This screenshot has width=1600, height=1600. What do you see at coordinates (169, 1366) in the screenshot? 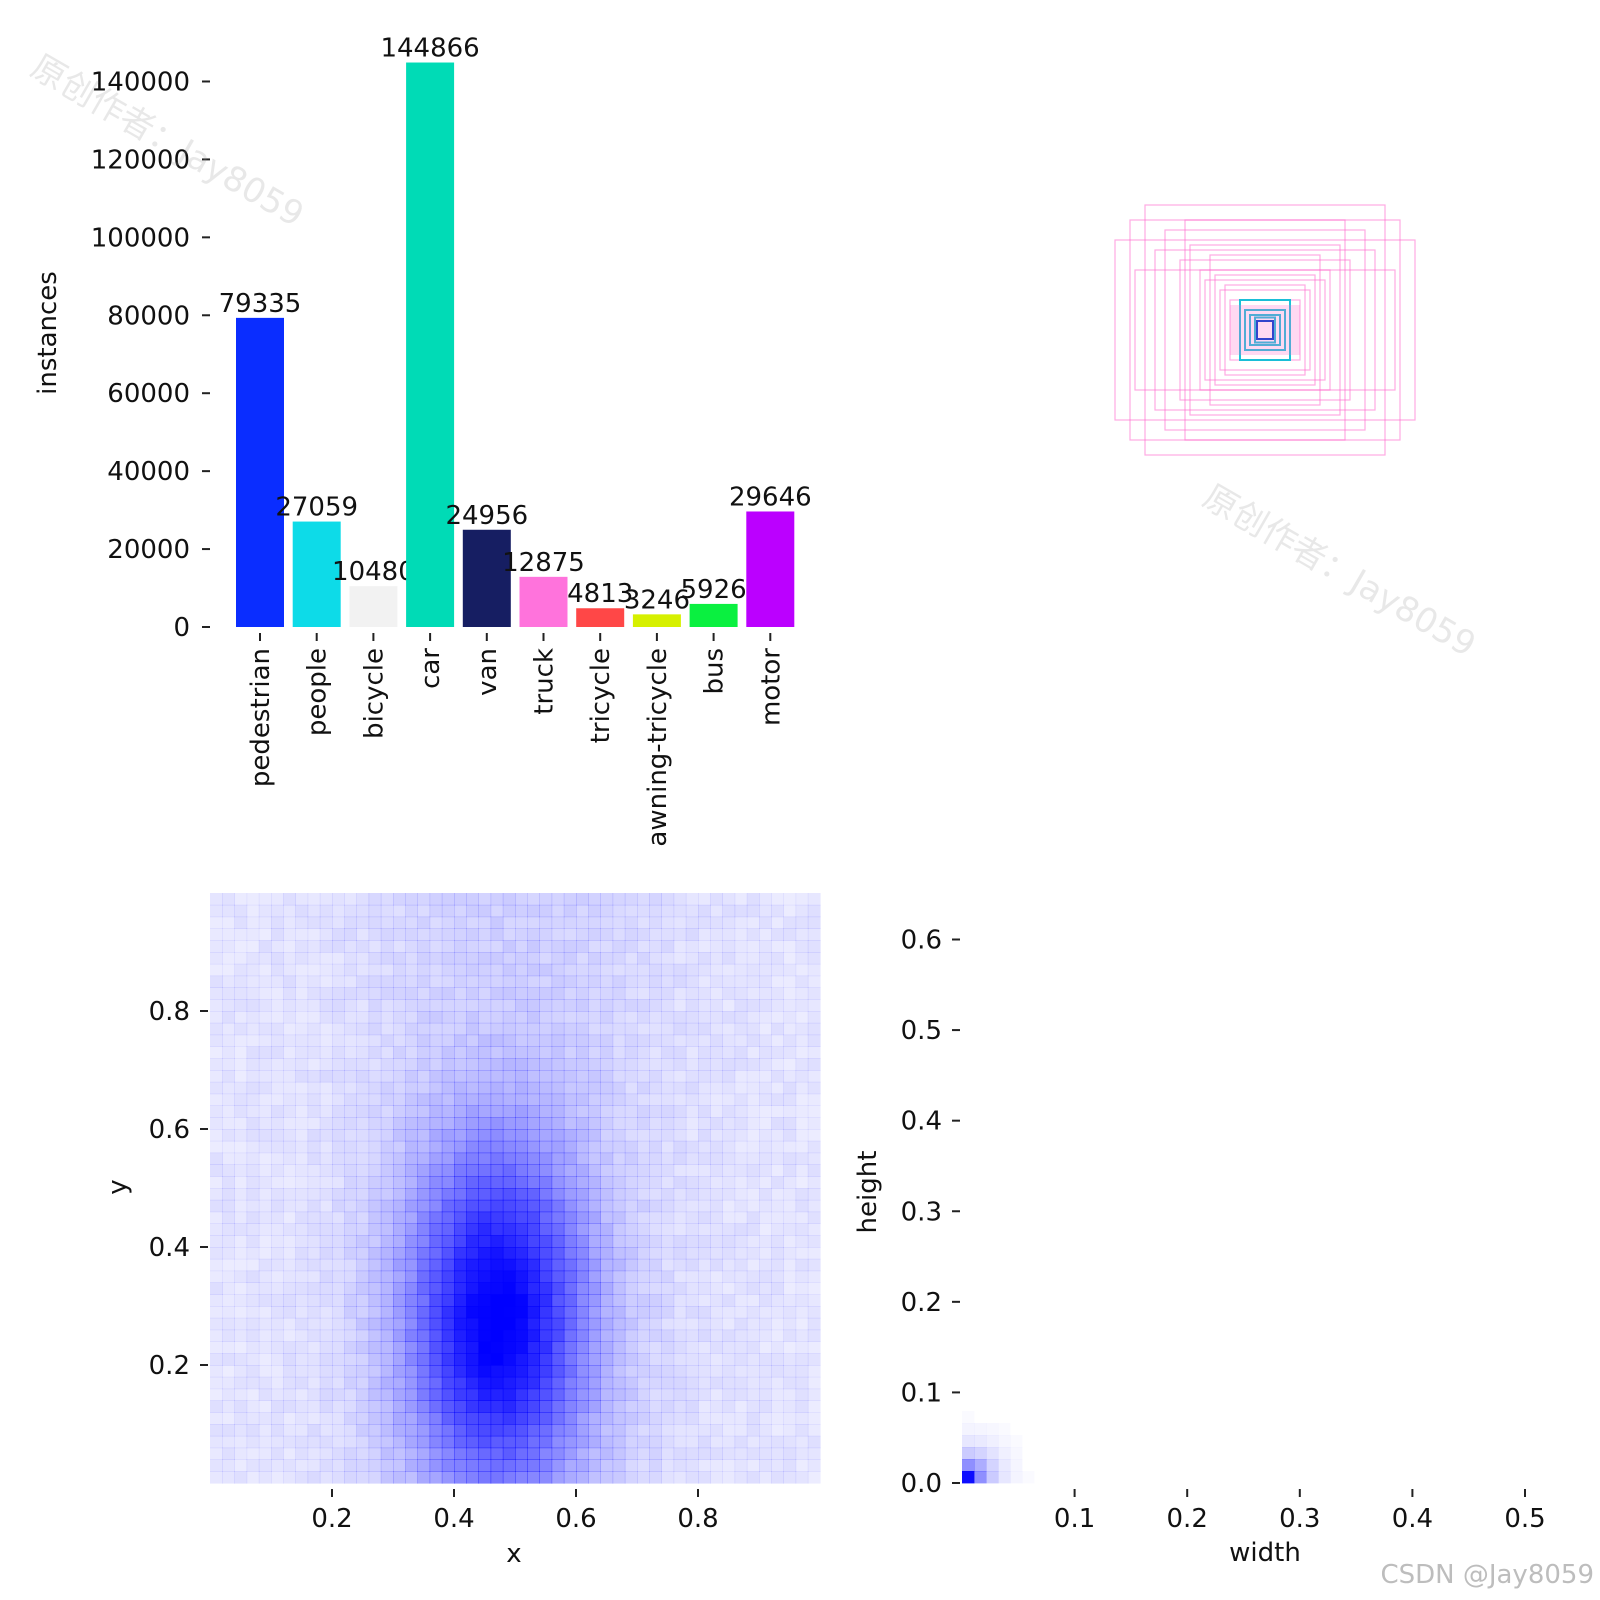
I see `xy-y-tick-label: 0.2` at bounding box center [169, 1366].